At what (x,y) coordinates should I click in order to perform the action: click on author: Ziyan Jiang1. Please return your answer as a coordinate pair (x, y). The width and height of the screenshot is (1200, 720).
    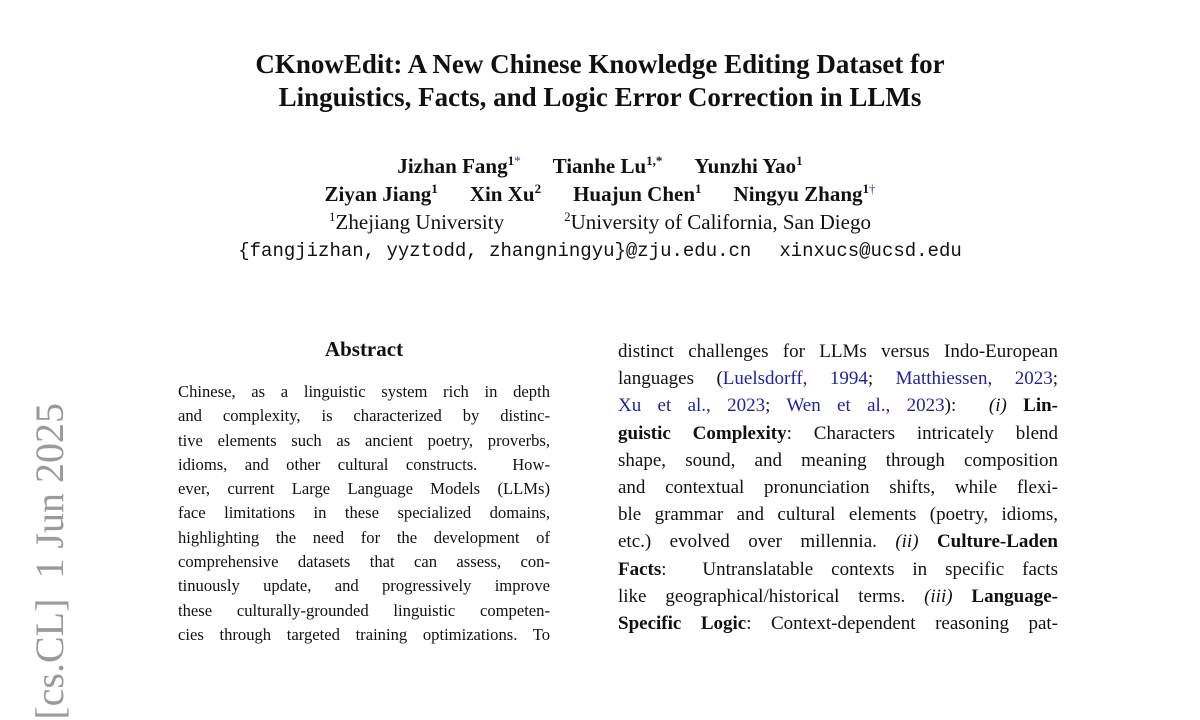
    Looking at the image, I should click on (380, 194).